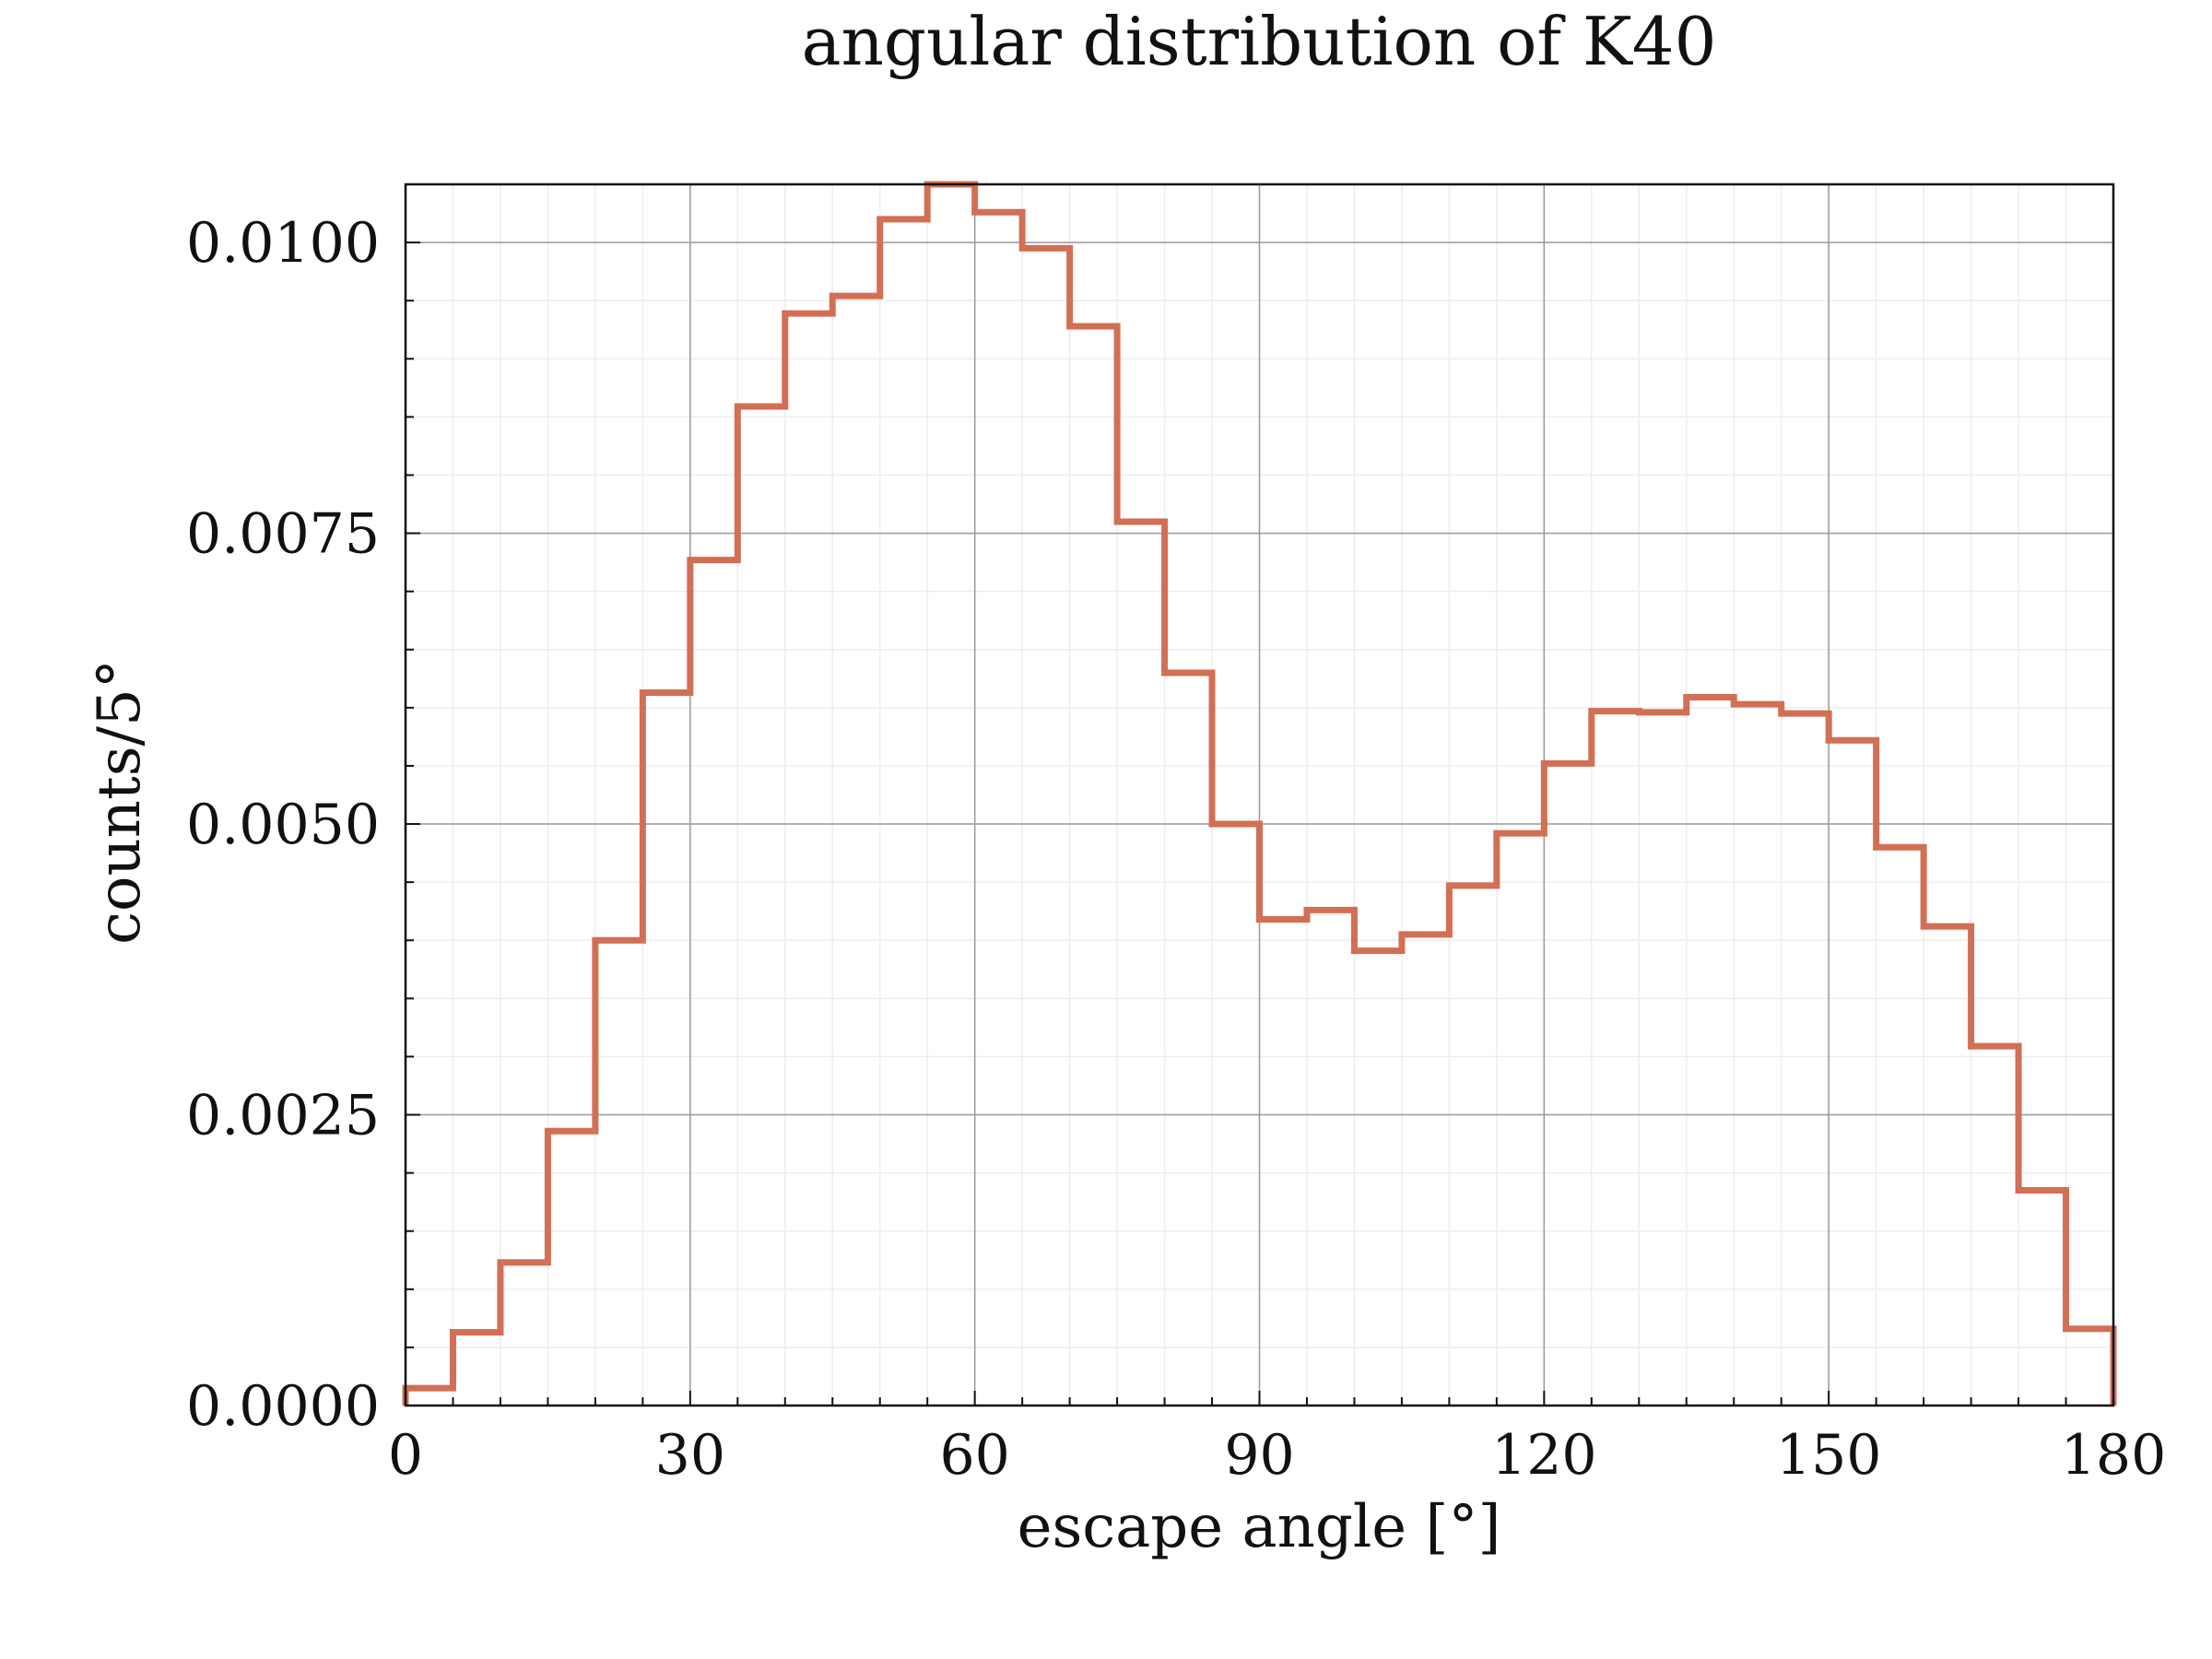 The width and height of the screenshot is (2212, 1659). What do you see at coordinates (1259, 1455) in the screenshot?
I see `x-tick-label: 90` at bounding box center [1259, 1455].